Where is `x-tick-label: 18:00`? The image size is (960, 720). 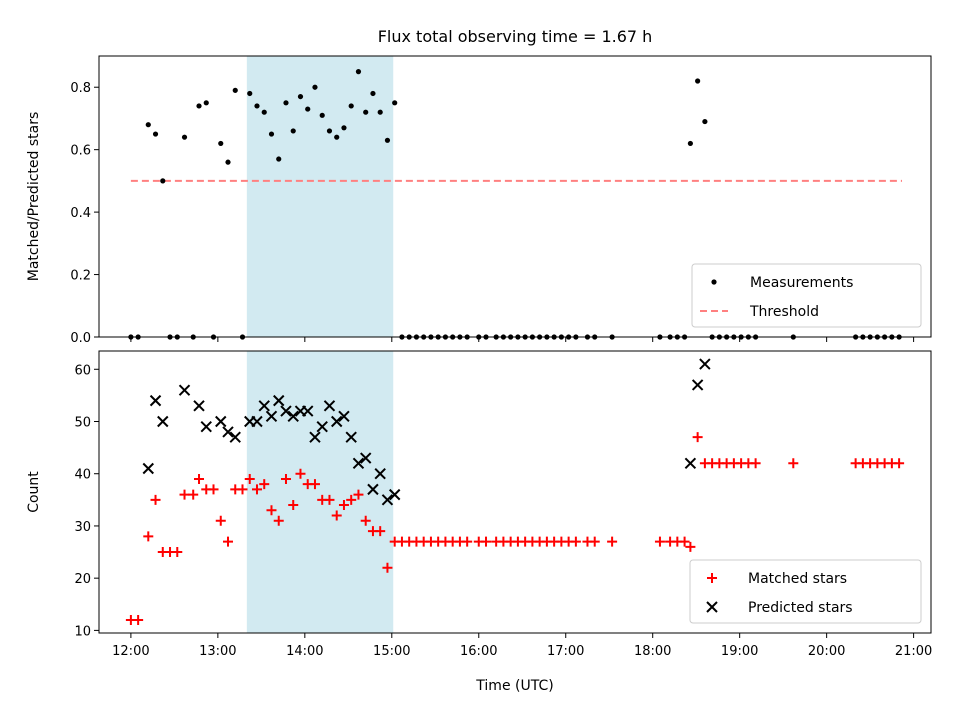
x-tick-label: 18:00 is located at coordinates (652, 651).